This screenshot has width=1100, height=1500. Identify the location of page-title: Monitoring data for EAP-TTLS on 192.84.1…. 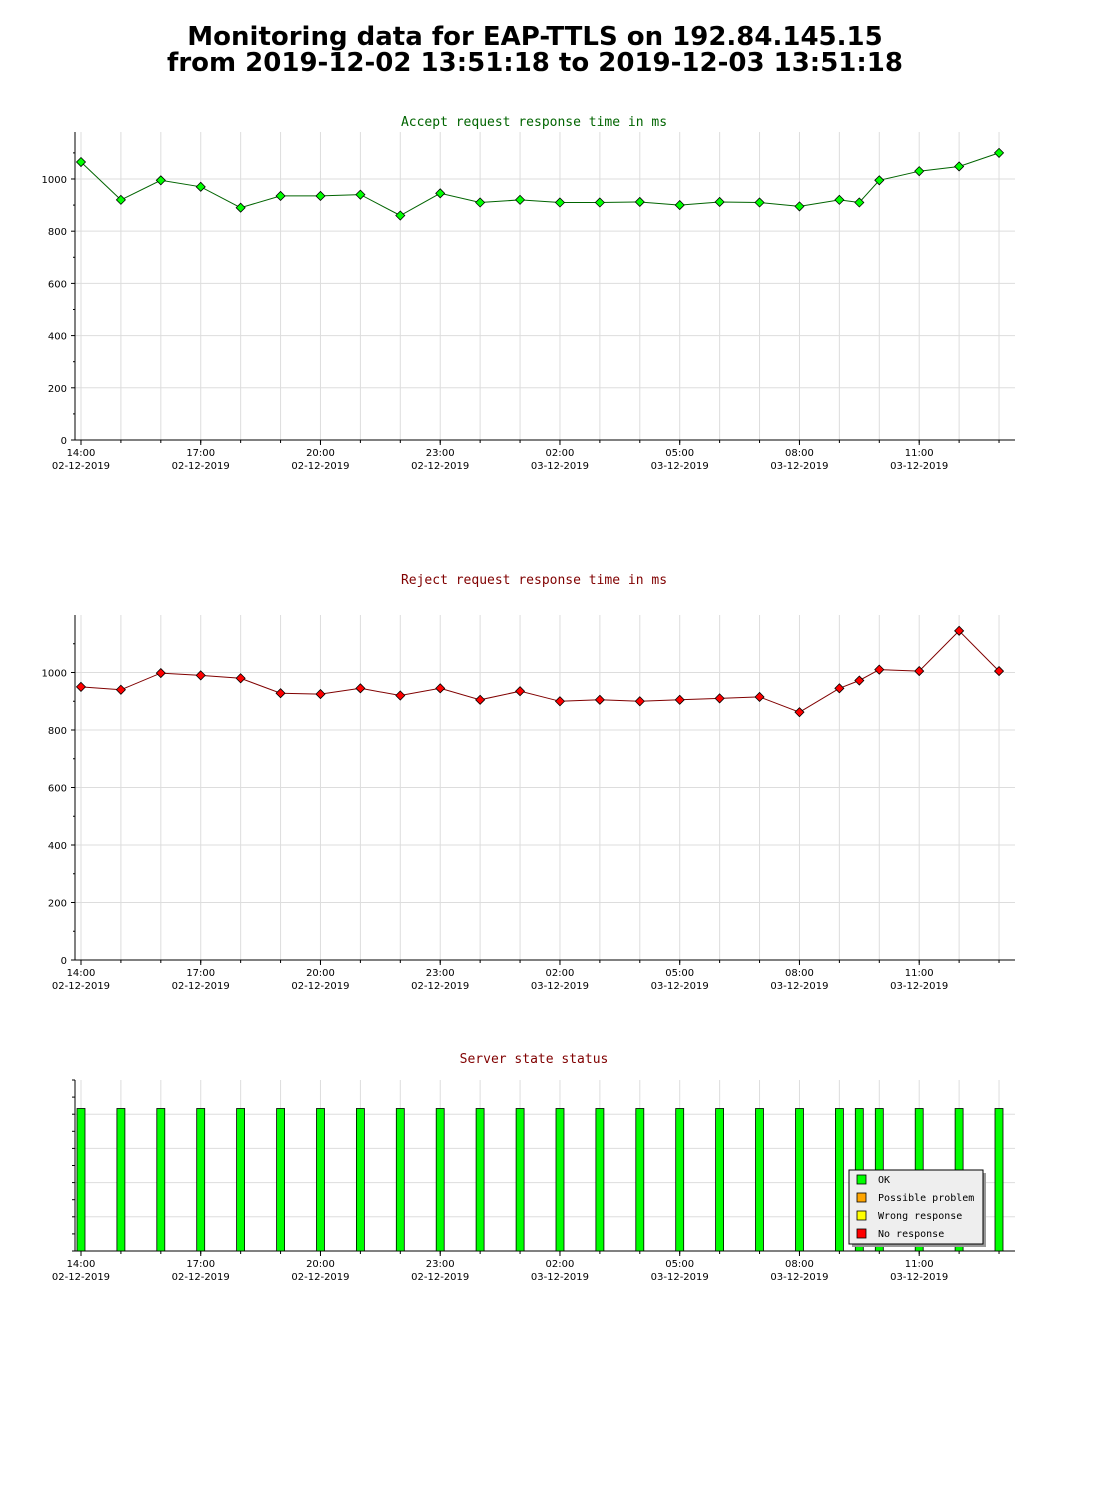
(535, 50).